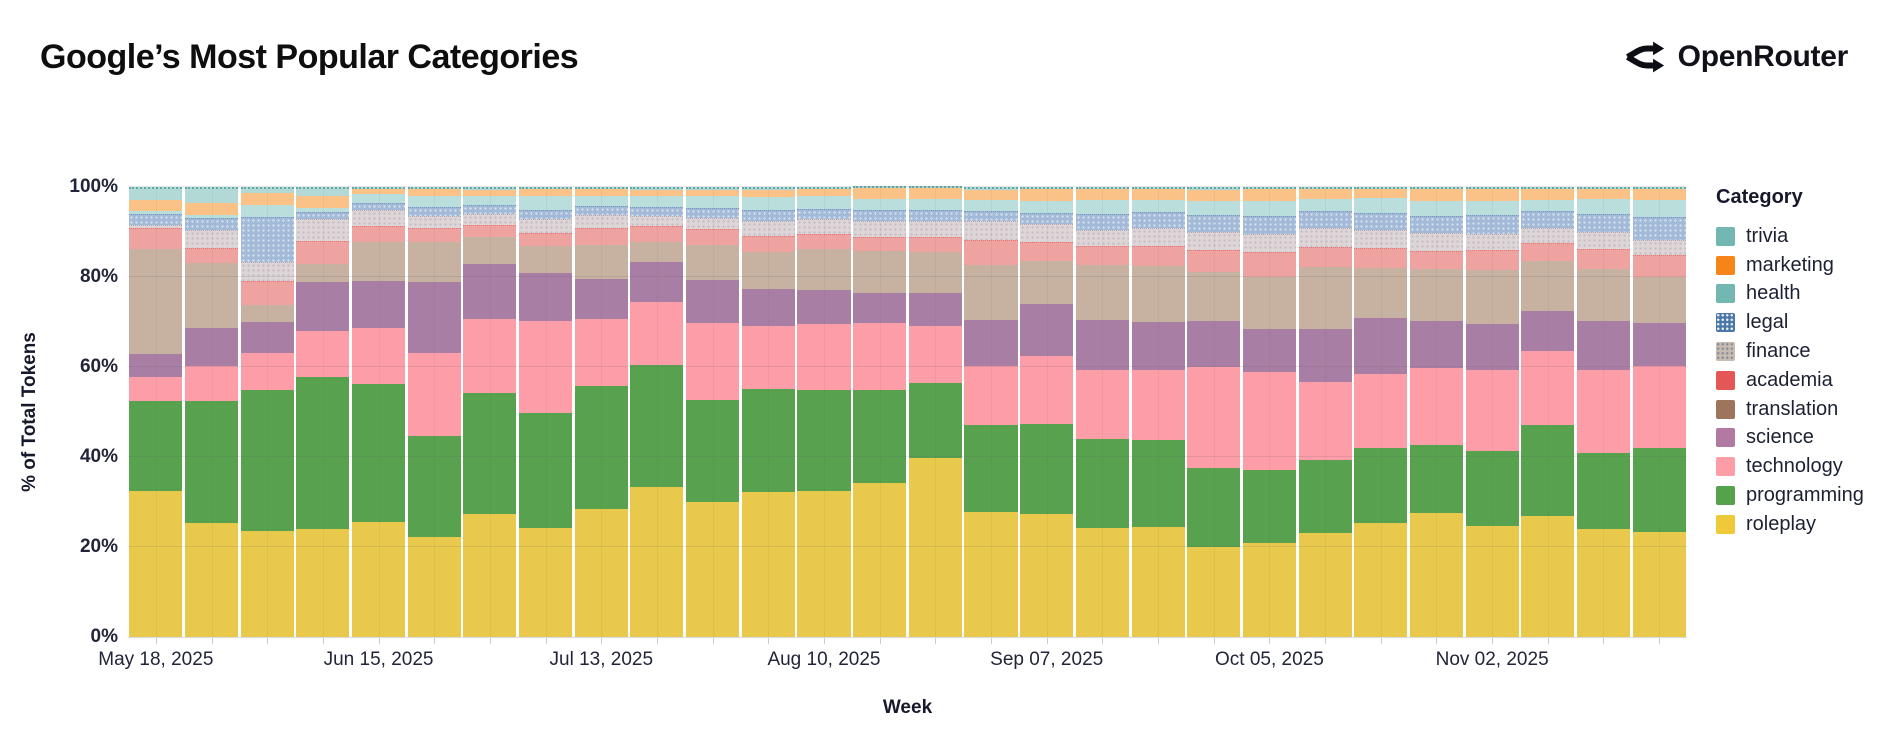 This screenshot has width=1882, height=732. What do you see at coordinates (1796, 322) in the screenshot?
I see `legend-item-legal: legal` at bounding box center [1796, 322].